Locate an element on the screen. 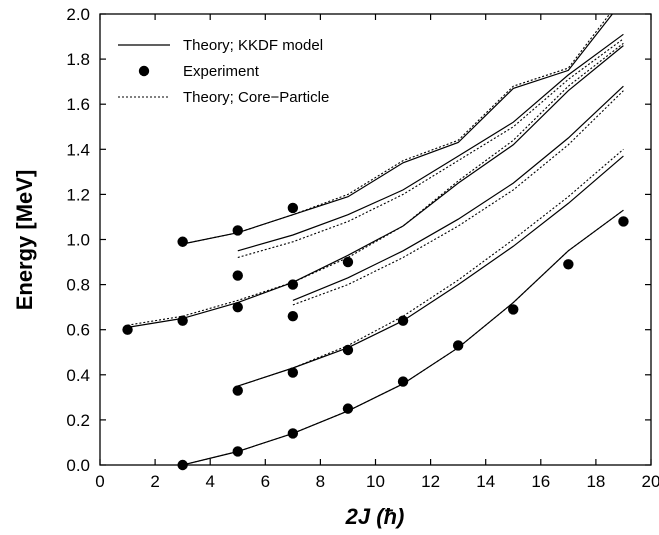 The image size is (659, 535). y-tick-label: 0.4 is located at coordinates (78, 375).